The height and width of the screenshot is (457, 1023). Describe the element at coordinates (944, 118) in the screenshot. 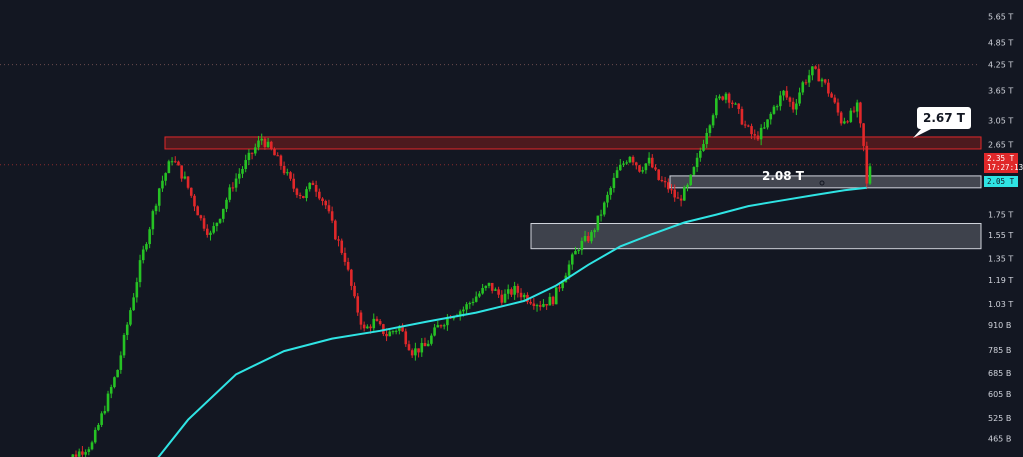

I see `callout-box` at that location.